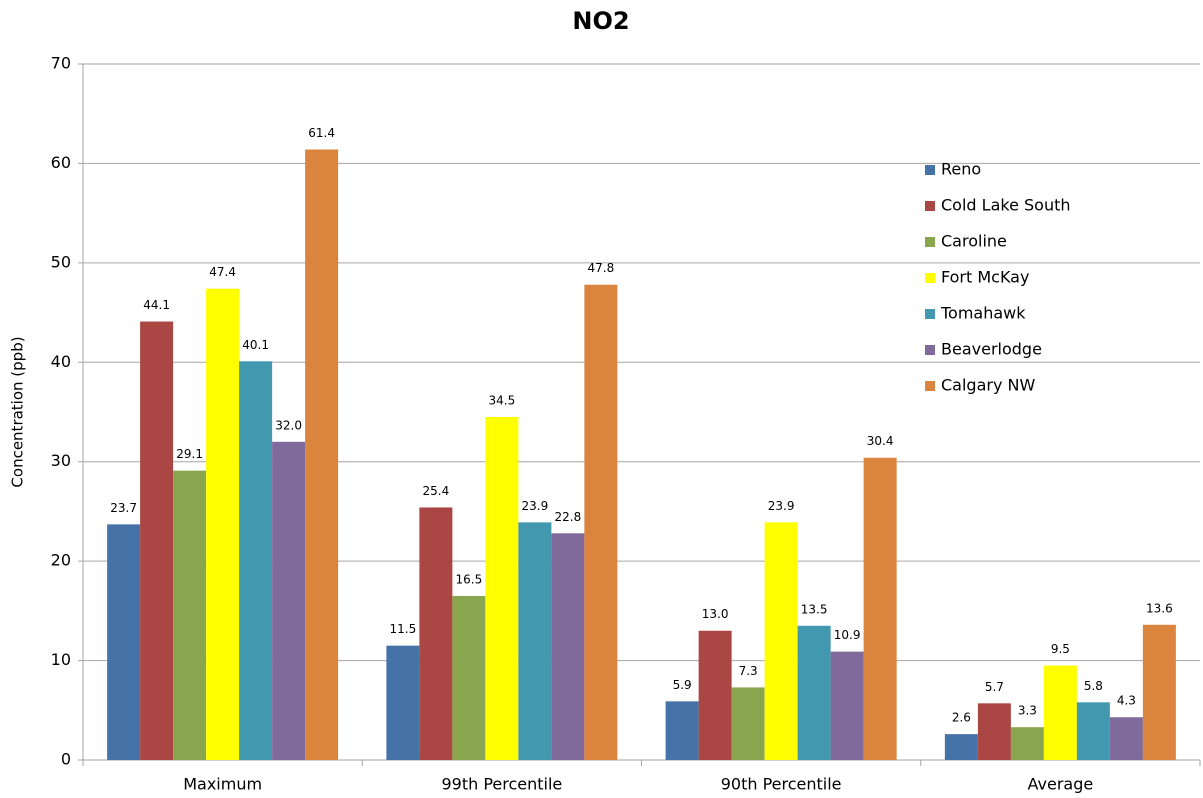 The image size is (1203, 798). I want to click on legend-label: Beaverlodge, so click(991, 349).